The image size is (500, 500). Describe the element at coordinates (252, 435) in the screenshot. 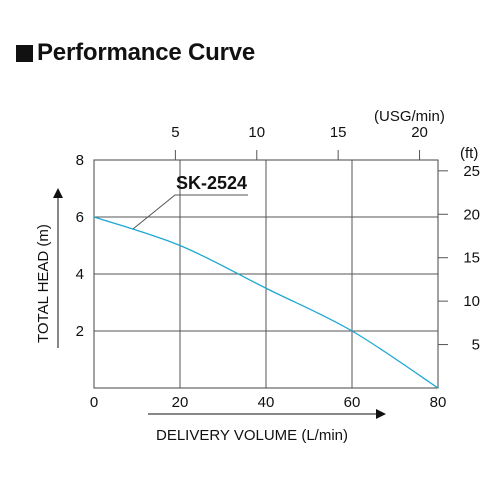

I see `x-axis-title: DELIVERY VOLUME (L/min)` at that location.